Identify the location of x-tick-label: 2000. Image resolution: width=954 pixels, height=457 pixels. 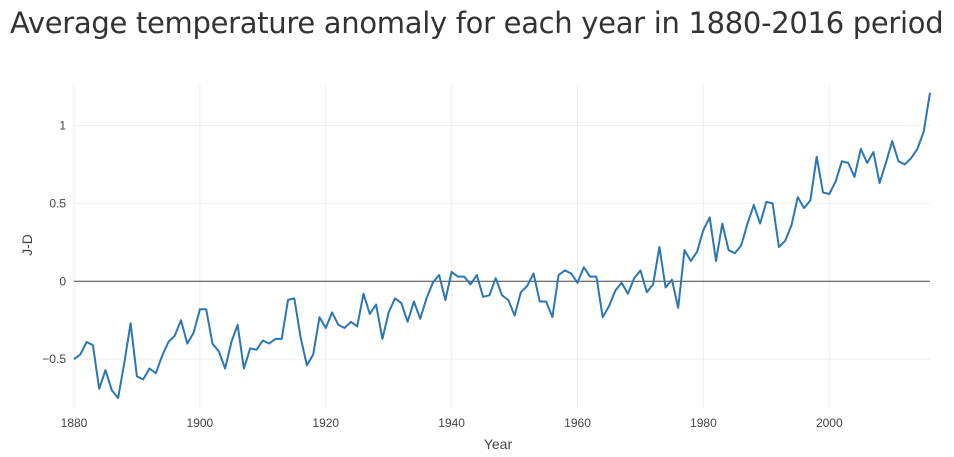
(829, 423).